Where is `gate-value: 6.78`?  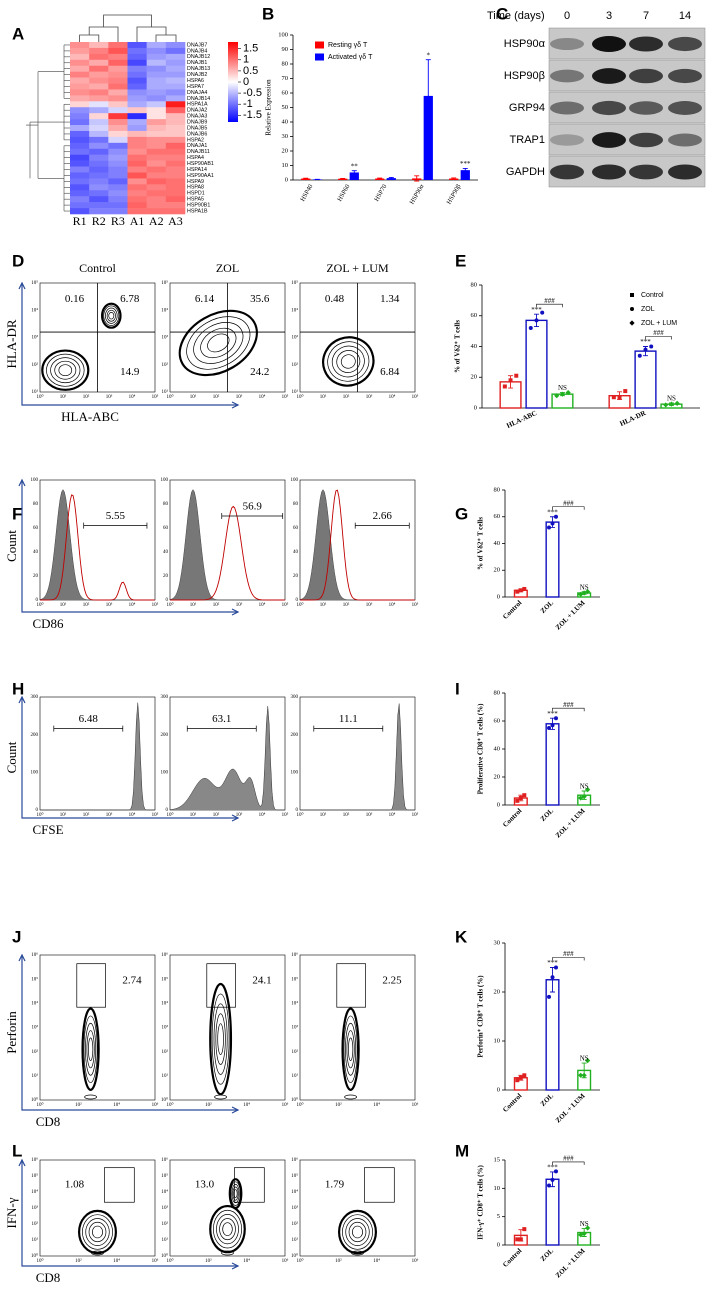 gate-value: 6.78 is located at coordinates (130, 299).